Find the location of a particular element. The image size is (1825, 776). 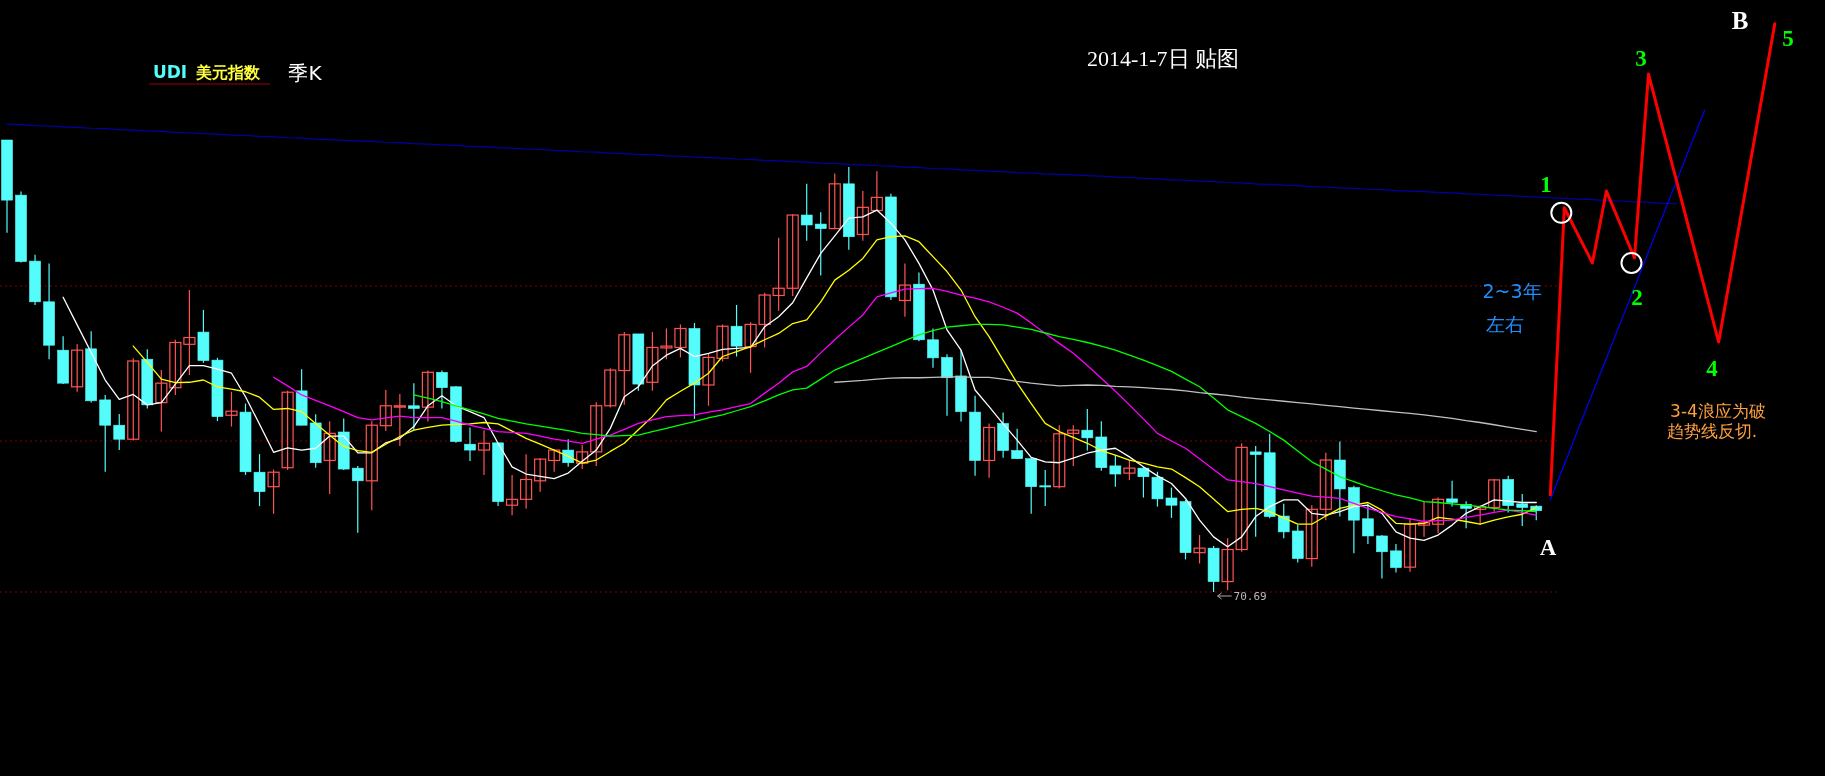

annotation: 3-4浪应为破 is located at coordinates (1718, 411).